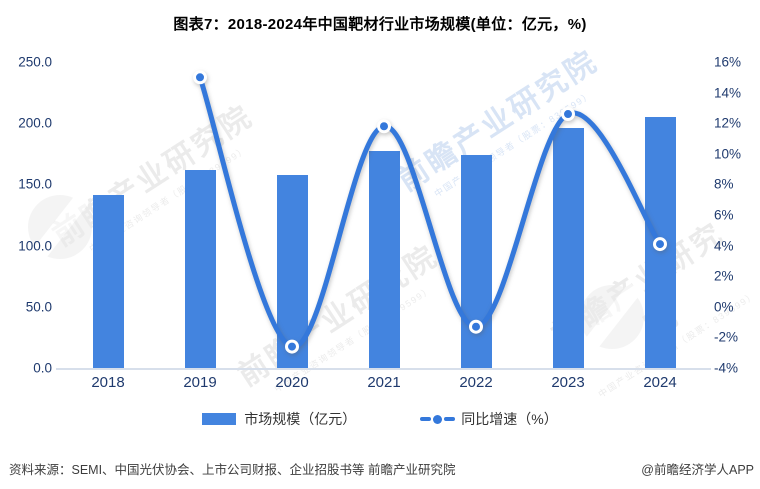 The image size is (760, 489). What do you see at coordinates (438, 419) in the screenshot?
I see `line-dot-swatch-icon` at bounding box center [438, 419].